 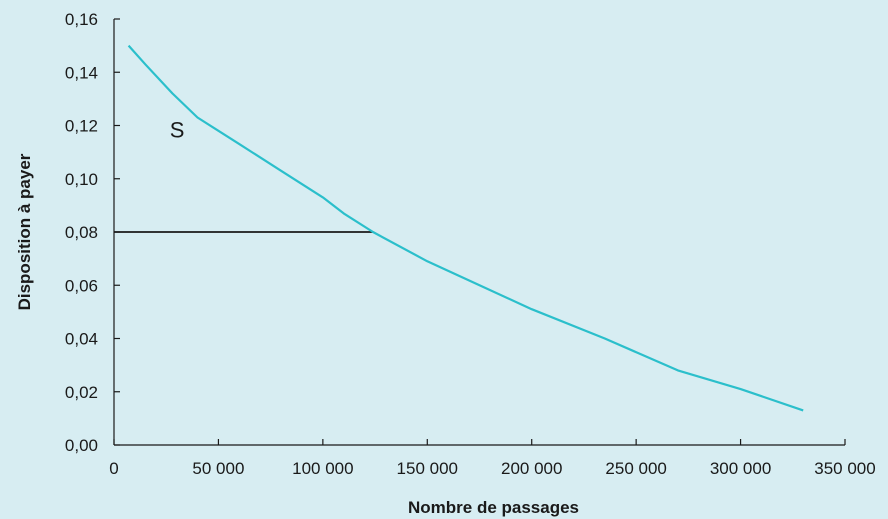 What do you see at coordinates (24, 231) in the screenshot?
I see `y-axis-title: Disposition à payer` at bounding box center [24, 231].